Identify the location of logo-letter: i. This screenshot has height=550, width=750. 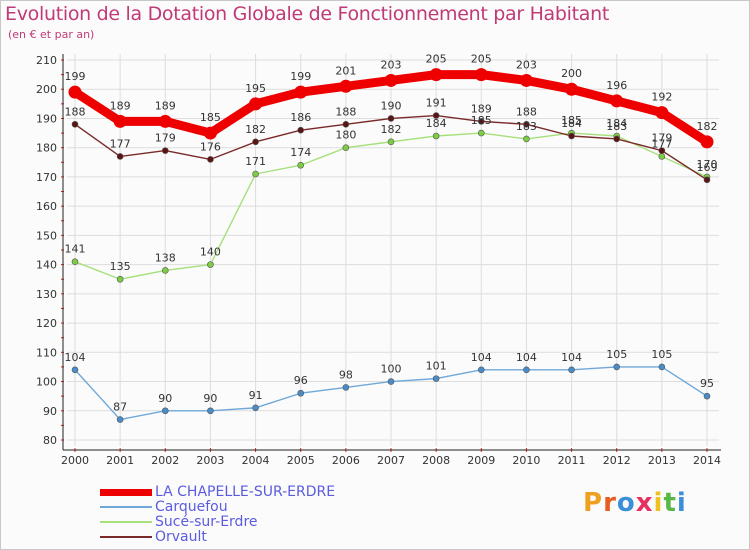
(681, 503).